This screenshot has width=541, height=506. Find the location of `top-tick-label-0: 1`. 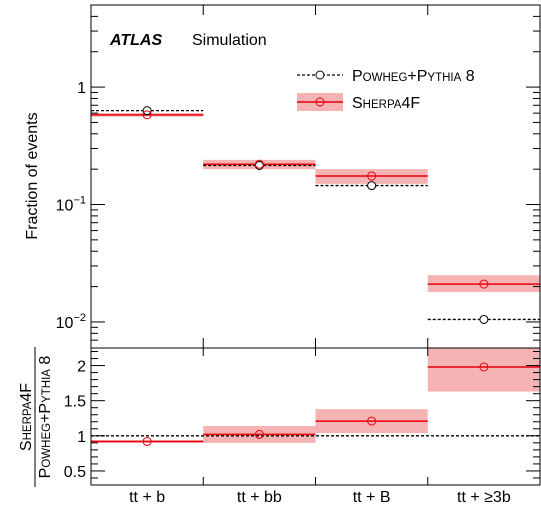

top-tick-label-0: 1 is located at coordinates (81, 88).